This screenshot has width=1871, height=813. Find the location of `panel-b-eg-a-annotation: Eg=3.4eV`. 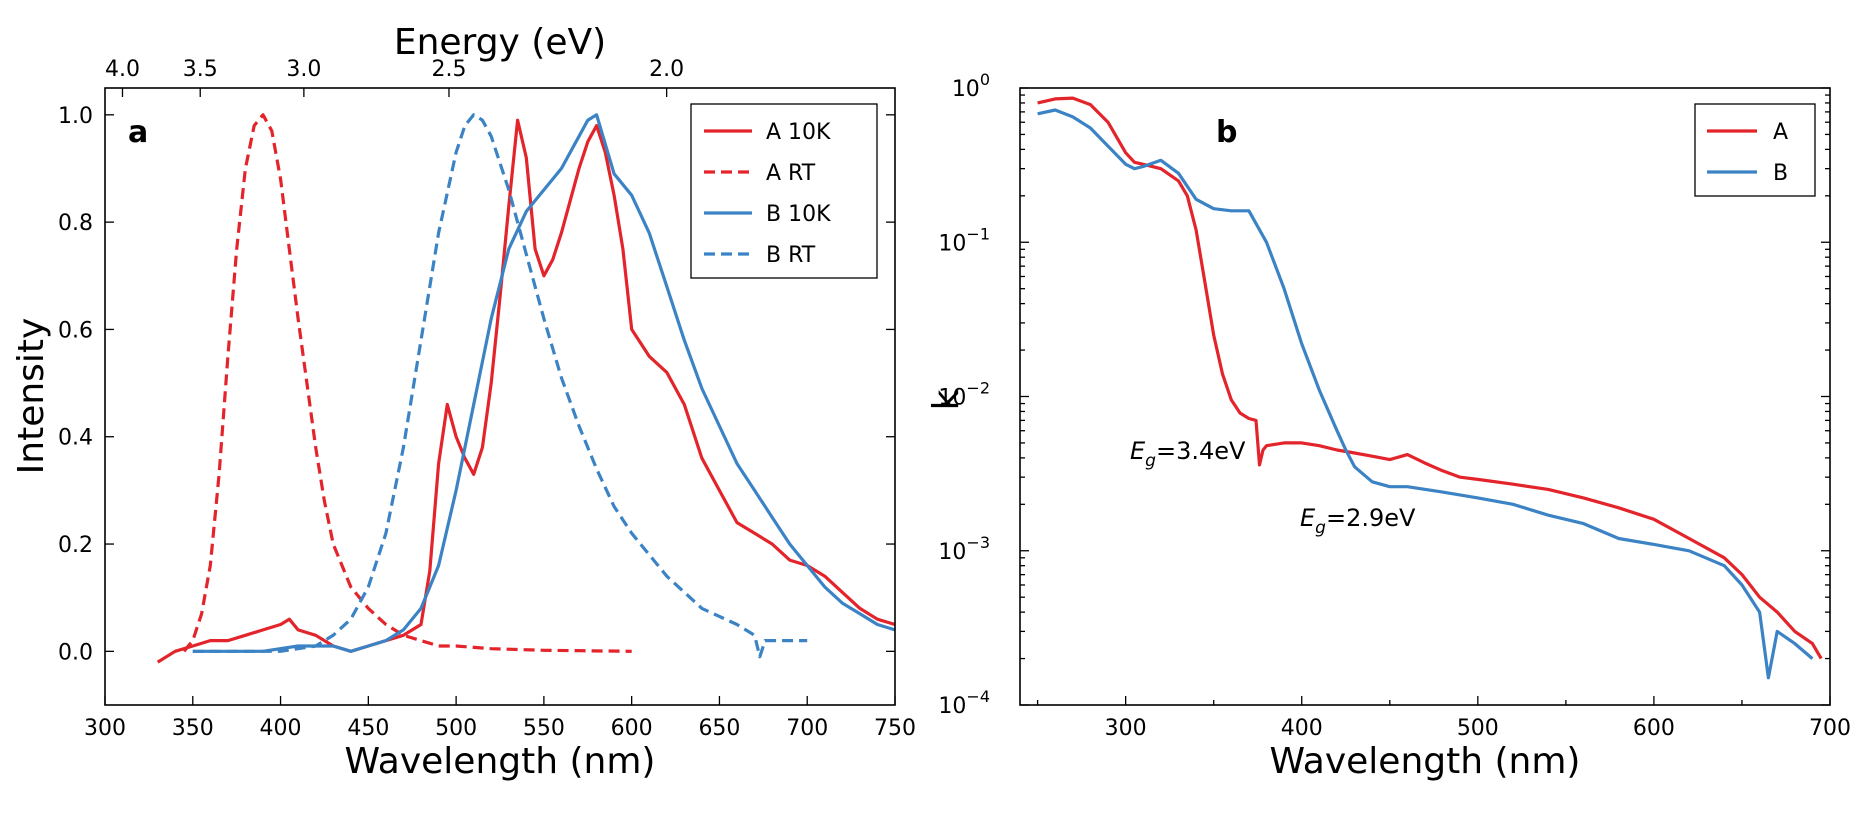

panel-b-eg-a-annotation: Eg=3.4eV is located at coordinates (1188, 454).